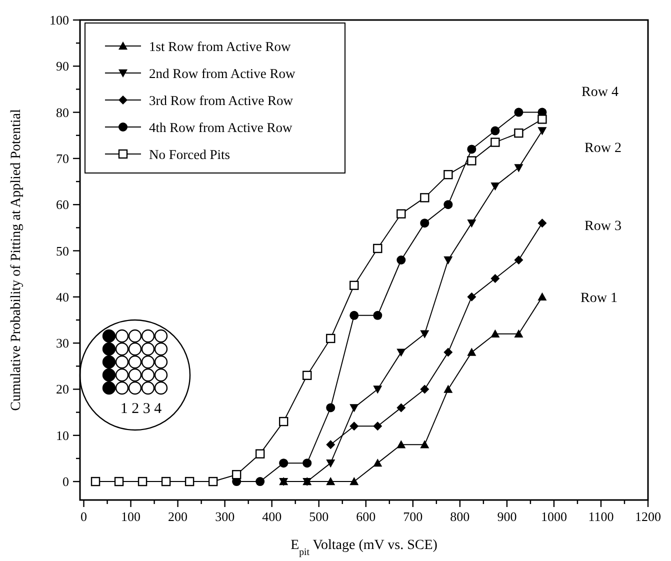 The height and width of the screenshot is (561, 671). I want to click on x-tick-label: 1000, so click(553, 516).